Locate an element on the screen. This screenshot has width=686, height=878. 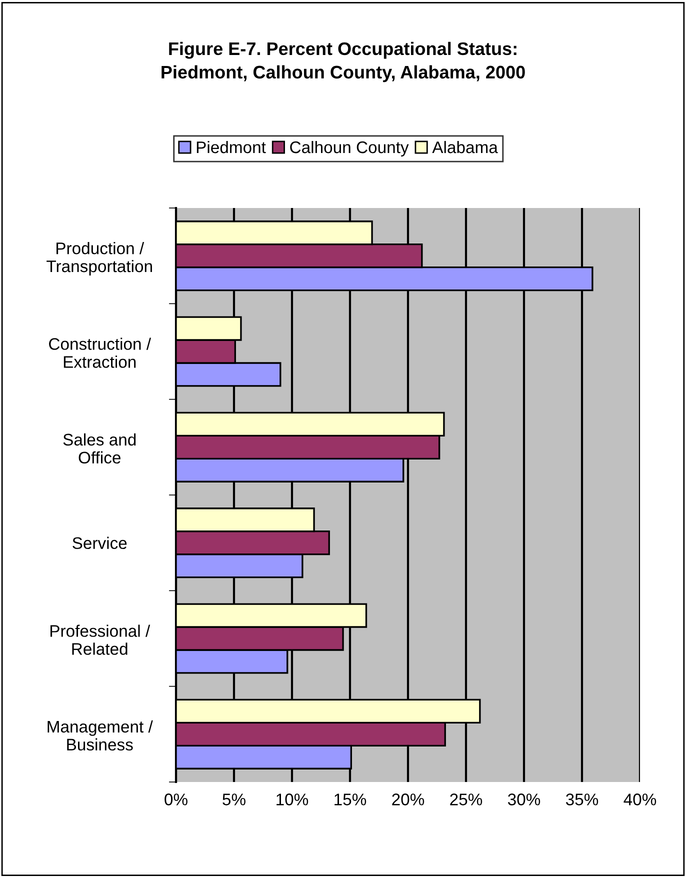
x-tick-label: 15% is located at coordinates (350, 800).